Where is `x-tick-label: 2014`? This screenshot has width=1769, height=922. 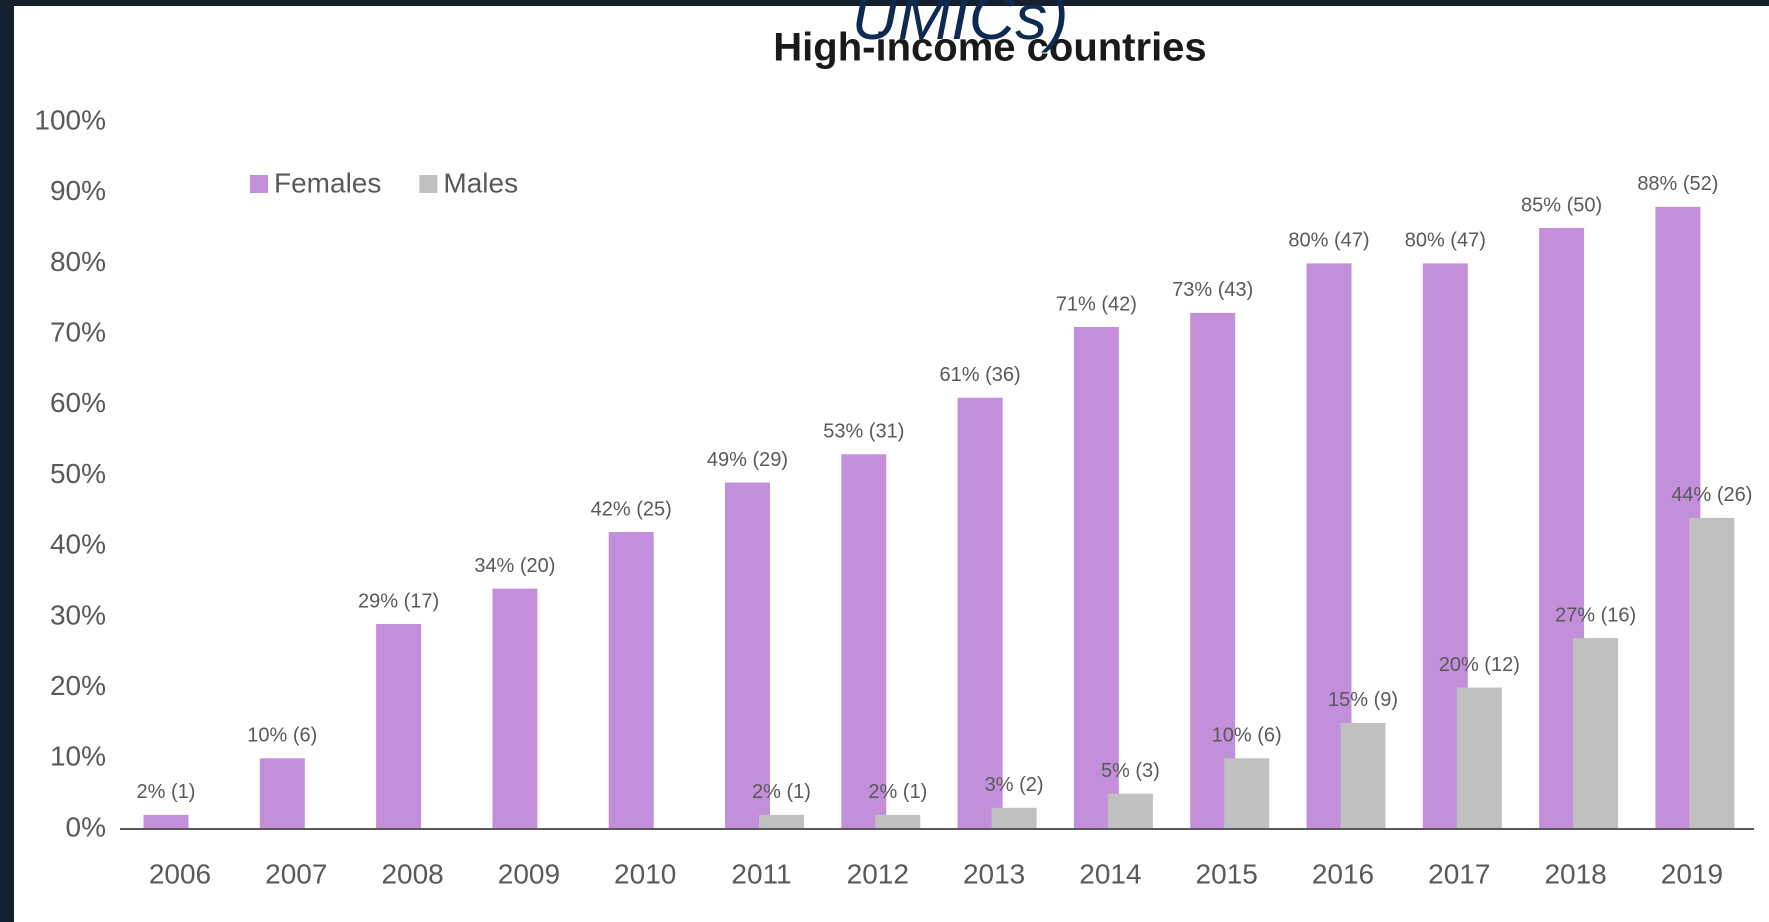 x-tick-label: 2014 is located at coordinates (1110, 873).